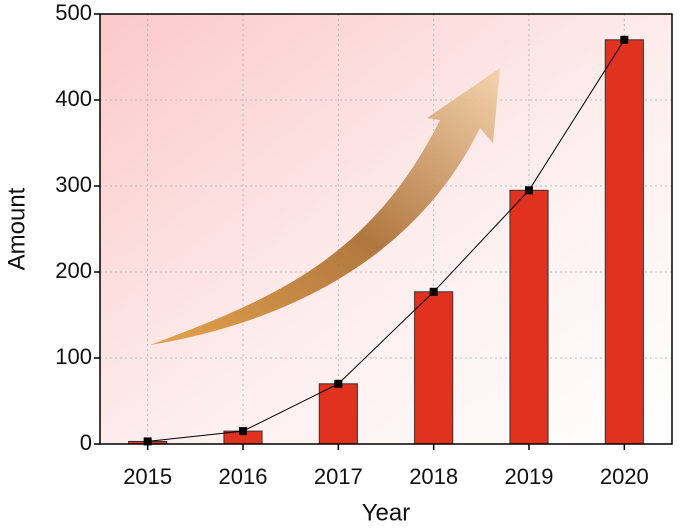 The width and height of the screenshot is (685, 532). What do you see at coordinates (73, 356) in the screenshot?
I see `y-tick-label: 100` at bounding box center [73, 356].